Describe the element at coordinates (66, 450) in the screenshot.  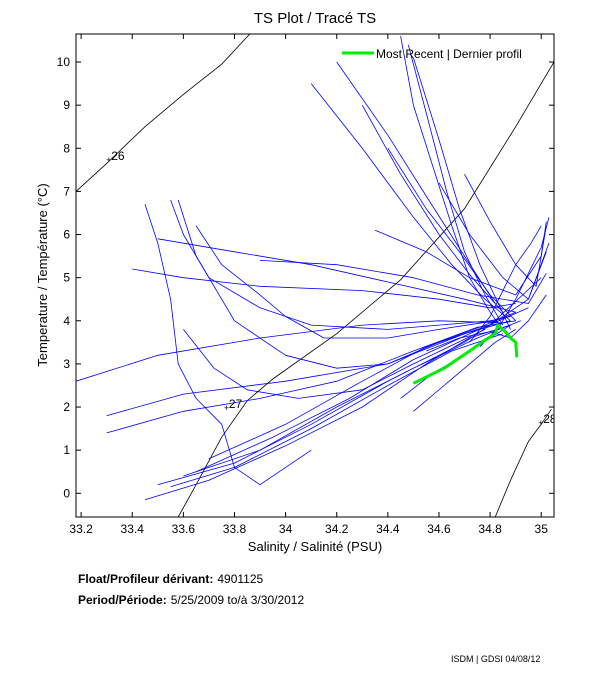
I see `y-tick-label: 1` at that location.